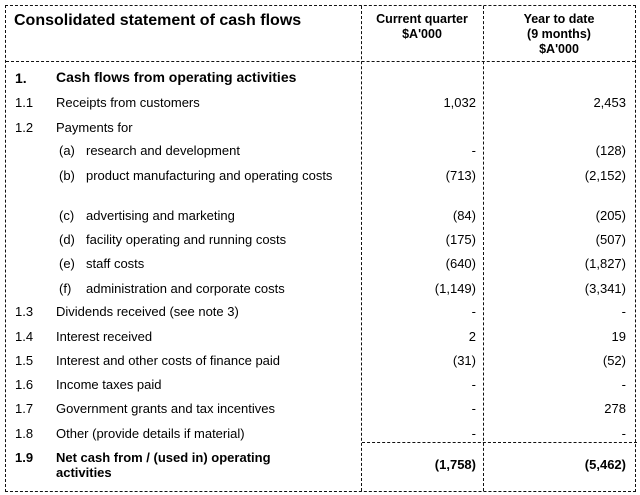 Image resolution: width=640 pixels, height=495 pixels. Describe the element at coordinates (605, 175) in the screenshot. I see `year-to-date-value: (2,152)` at that location.